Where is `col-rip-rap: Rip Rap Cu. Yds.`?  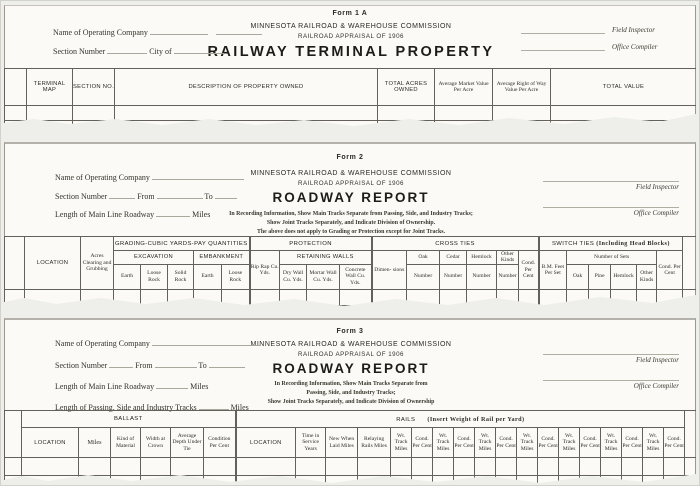
col-rip-rap: Rip Rap Cu. Yds. is located at coordinates (264, 270).